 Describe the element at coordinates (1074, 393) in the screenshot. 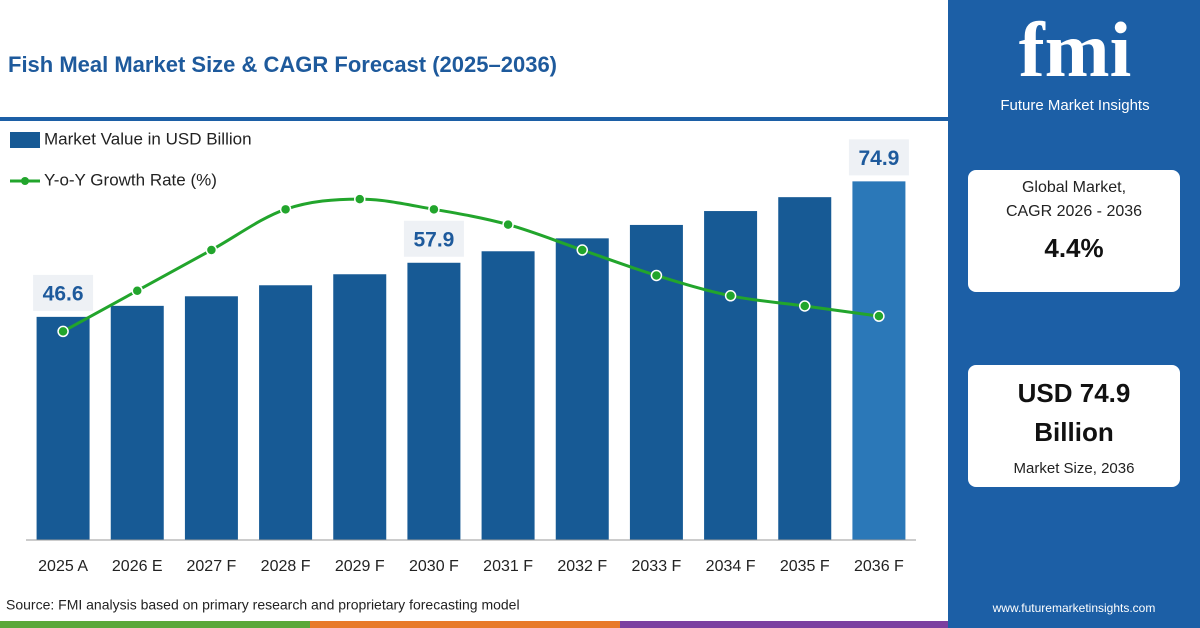

I see `card-value: USD 74.9` at that location.